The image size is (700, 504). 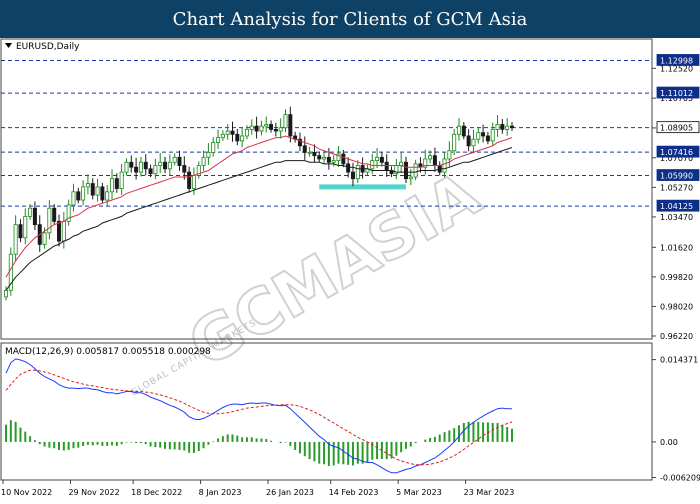 What do you see at coordinates (676, 158) in the screenshot?
I see `y-tick-label: 1.07070` at bounding box center [676, 158].